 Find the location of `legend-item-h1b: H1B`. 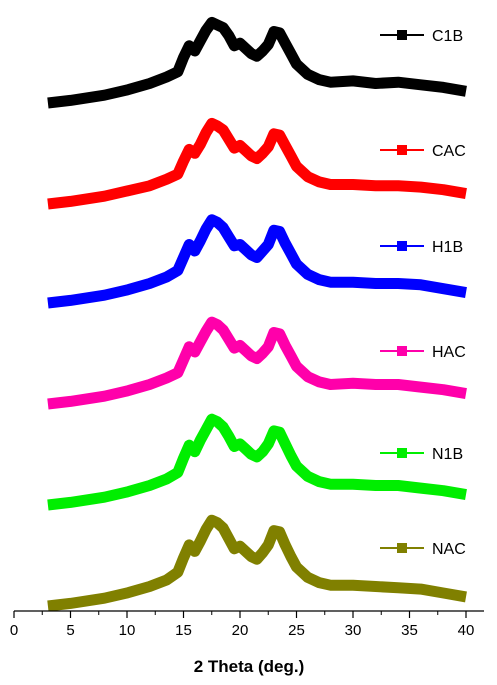

legend-item-h1b: H1B is located at coordinates (421, 247).